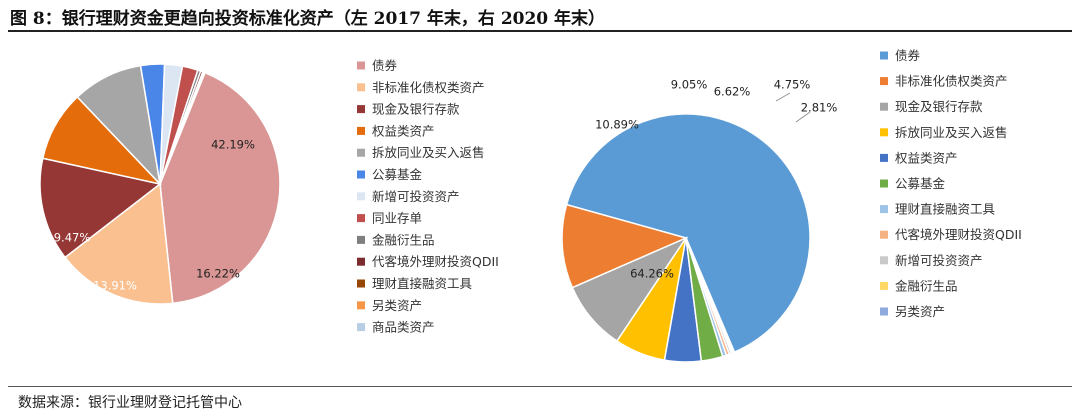 The height and width of the screenshot is (418, 1080). Describe the element at coordinates (130, 403) in the screenshot. I see `source-note: 数据来源：银行业理财登记托管中心` at that location.